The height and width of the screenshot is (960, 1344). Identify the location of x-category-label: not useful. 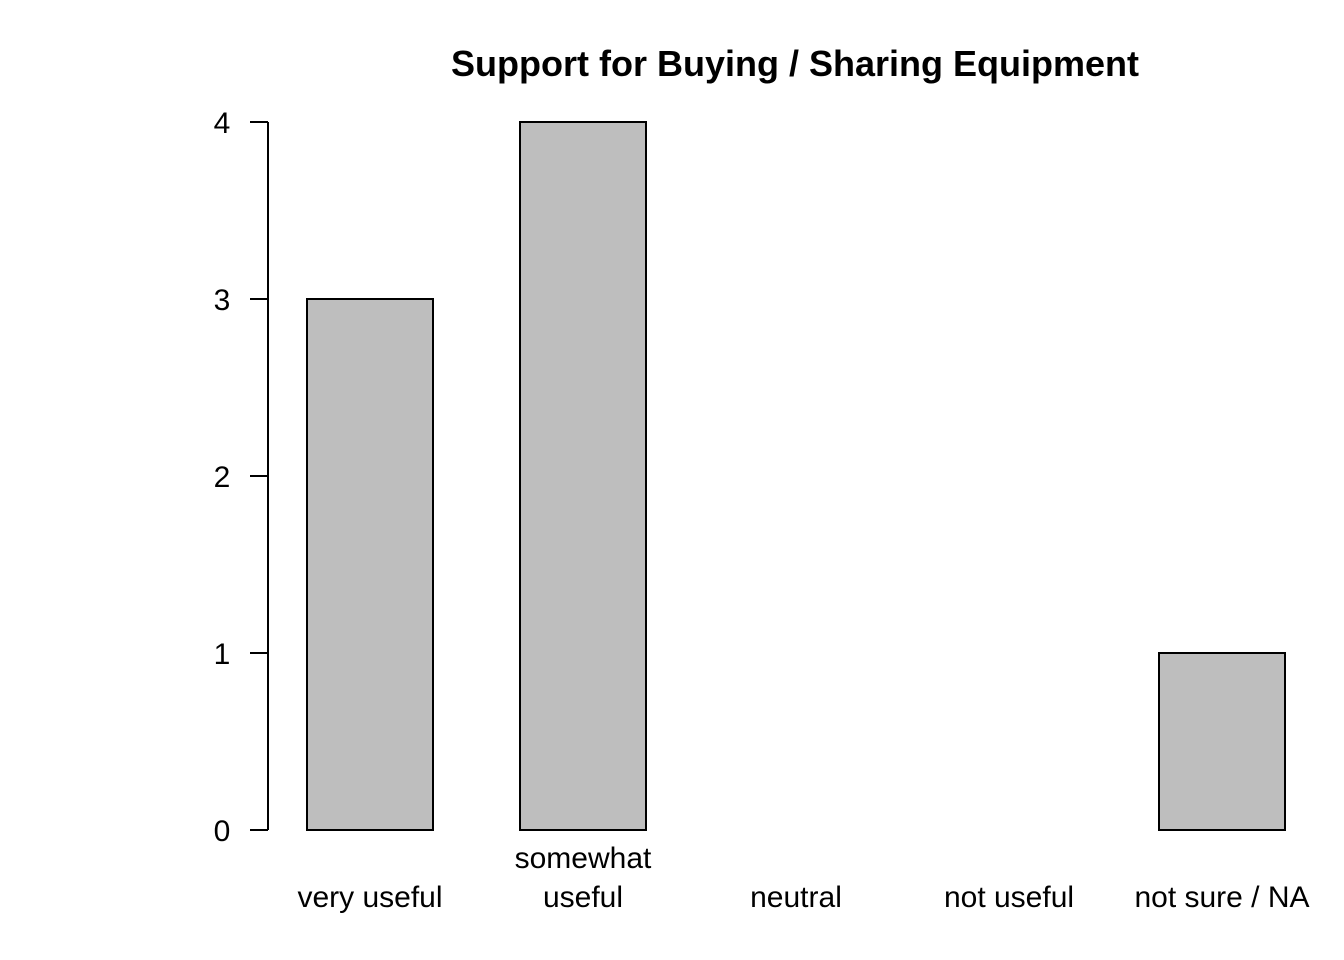
(1009, 897).